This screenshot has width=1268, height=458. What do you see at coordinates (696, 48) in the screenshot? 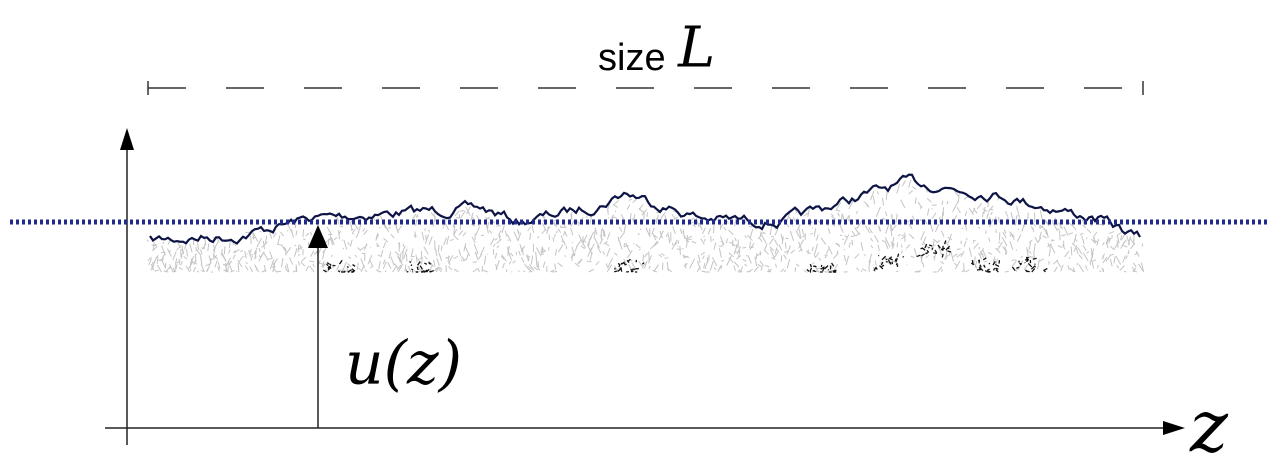
I see `size-symbol: L` at bounding box center [696, 48].